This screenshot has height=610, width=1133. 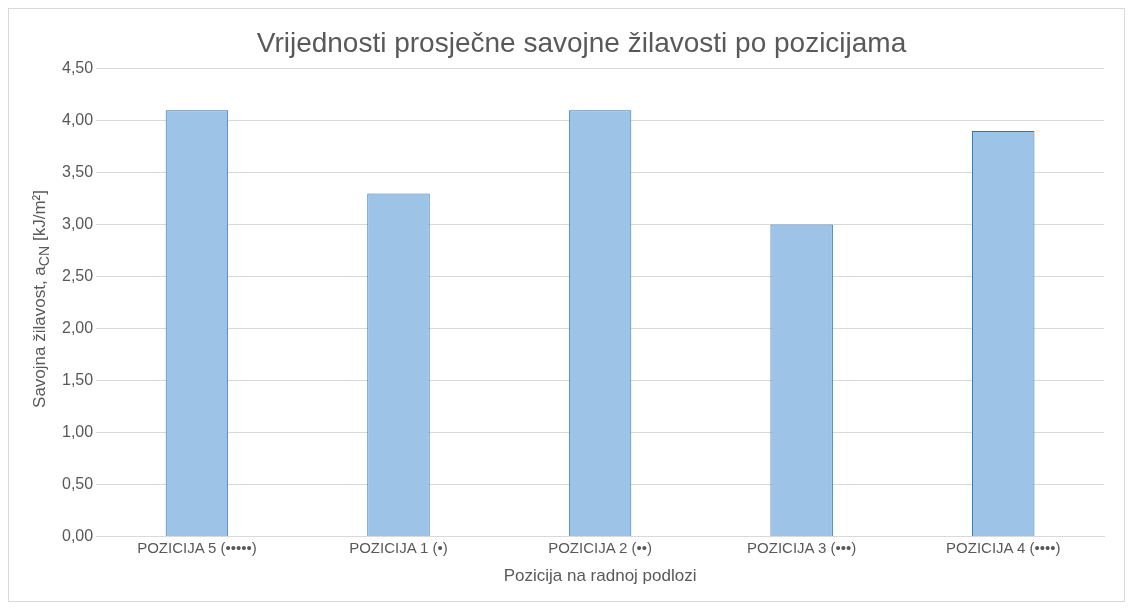 What do you see at coordinates (78, 224) in the screenshot?
I see `y-tick-label: 3,00` at bounding box center [78, 224].